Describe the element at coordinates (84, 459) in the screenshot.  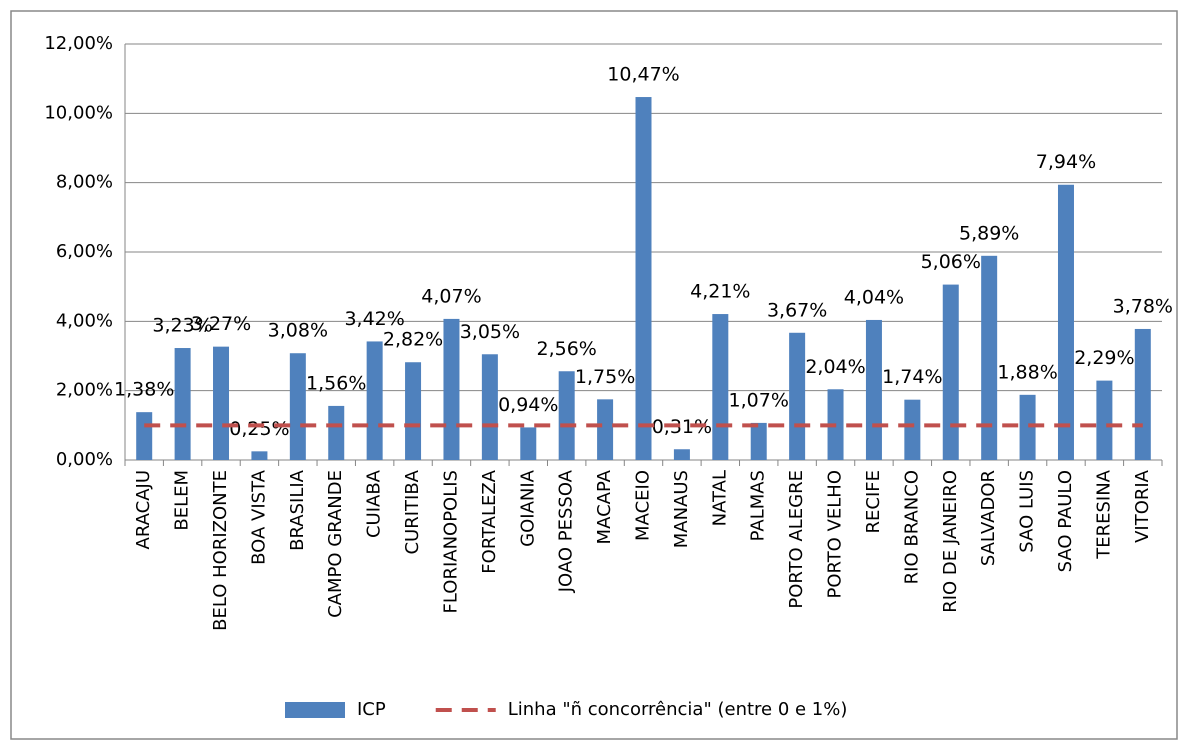
I see `y-tick-label: 0,00%` at that location.